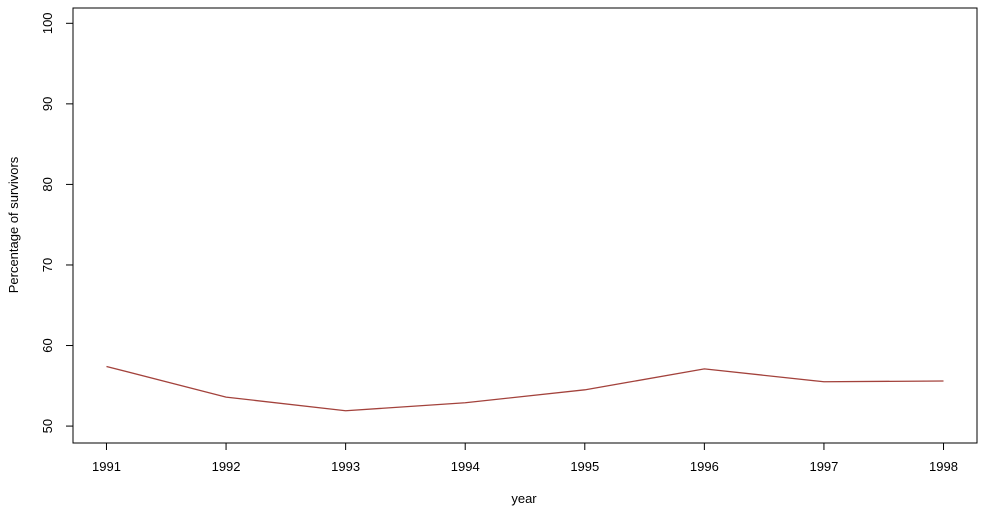 Image resolution: width=985 pixels, height=513 pixels. I want to click on x-tick-label: 1996, so click(704, 466).